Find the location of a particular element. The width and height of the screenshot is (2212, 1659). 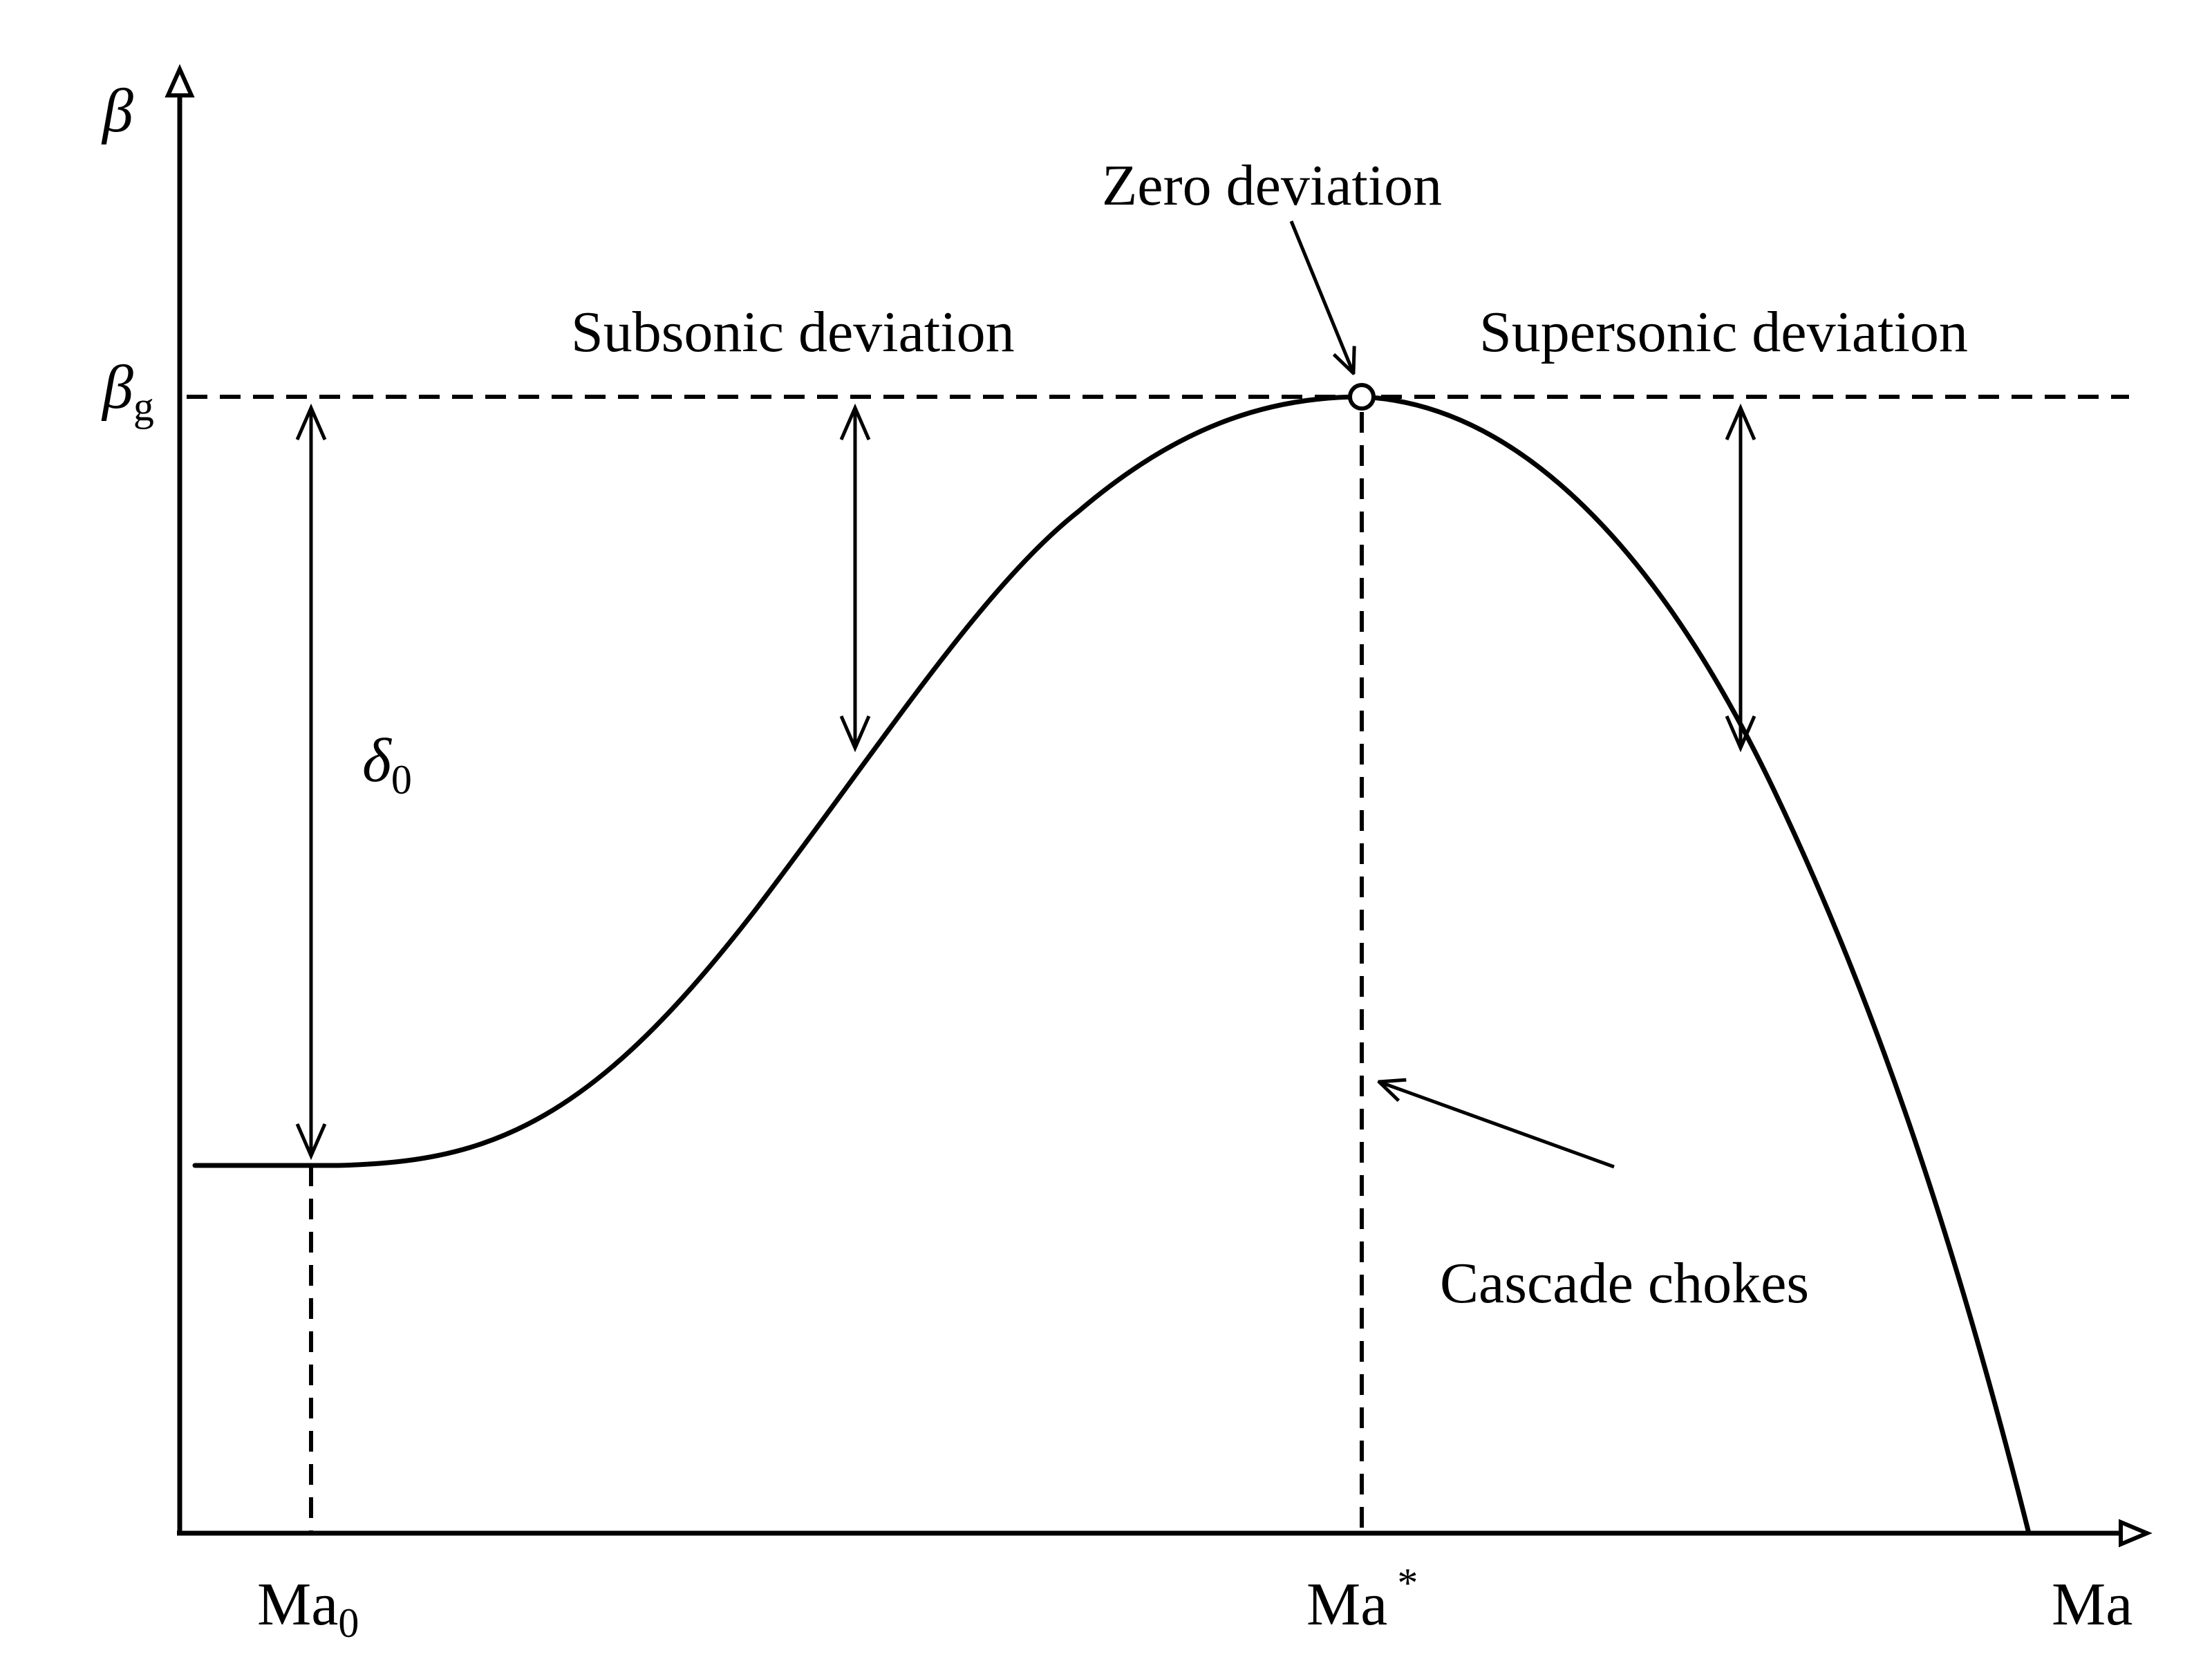

y-axis-arrow is located at coordinates (180, 80).